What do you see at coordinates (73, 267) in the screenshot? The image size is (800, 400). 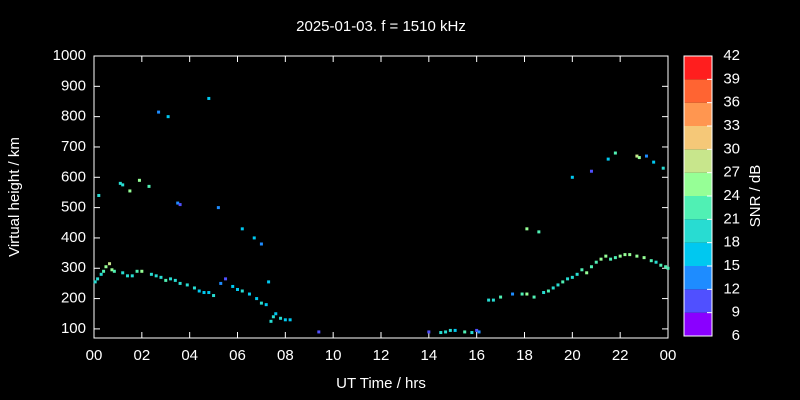 I see `y-tick-label: 300` at bounding box center [73, 267].